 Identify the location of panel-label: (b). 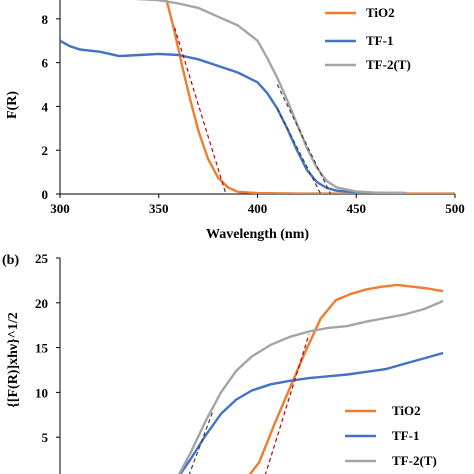
(10, 260).